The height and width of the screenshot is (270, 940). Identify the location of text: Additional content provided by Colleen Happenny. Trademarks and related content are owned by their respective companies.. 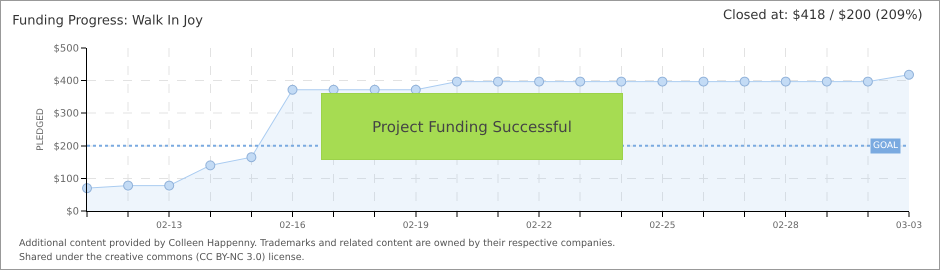
(317, 243).